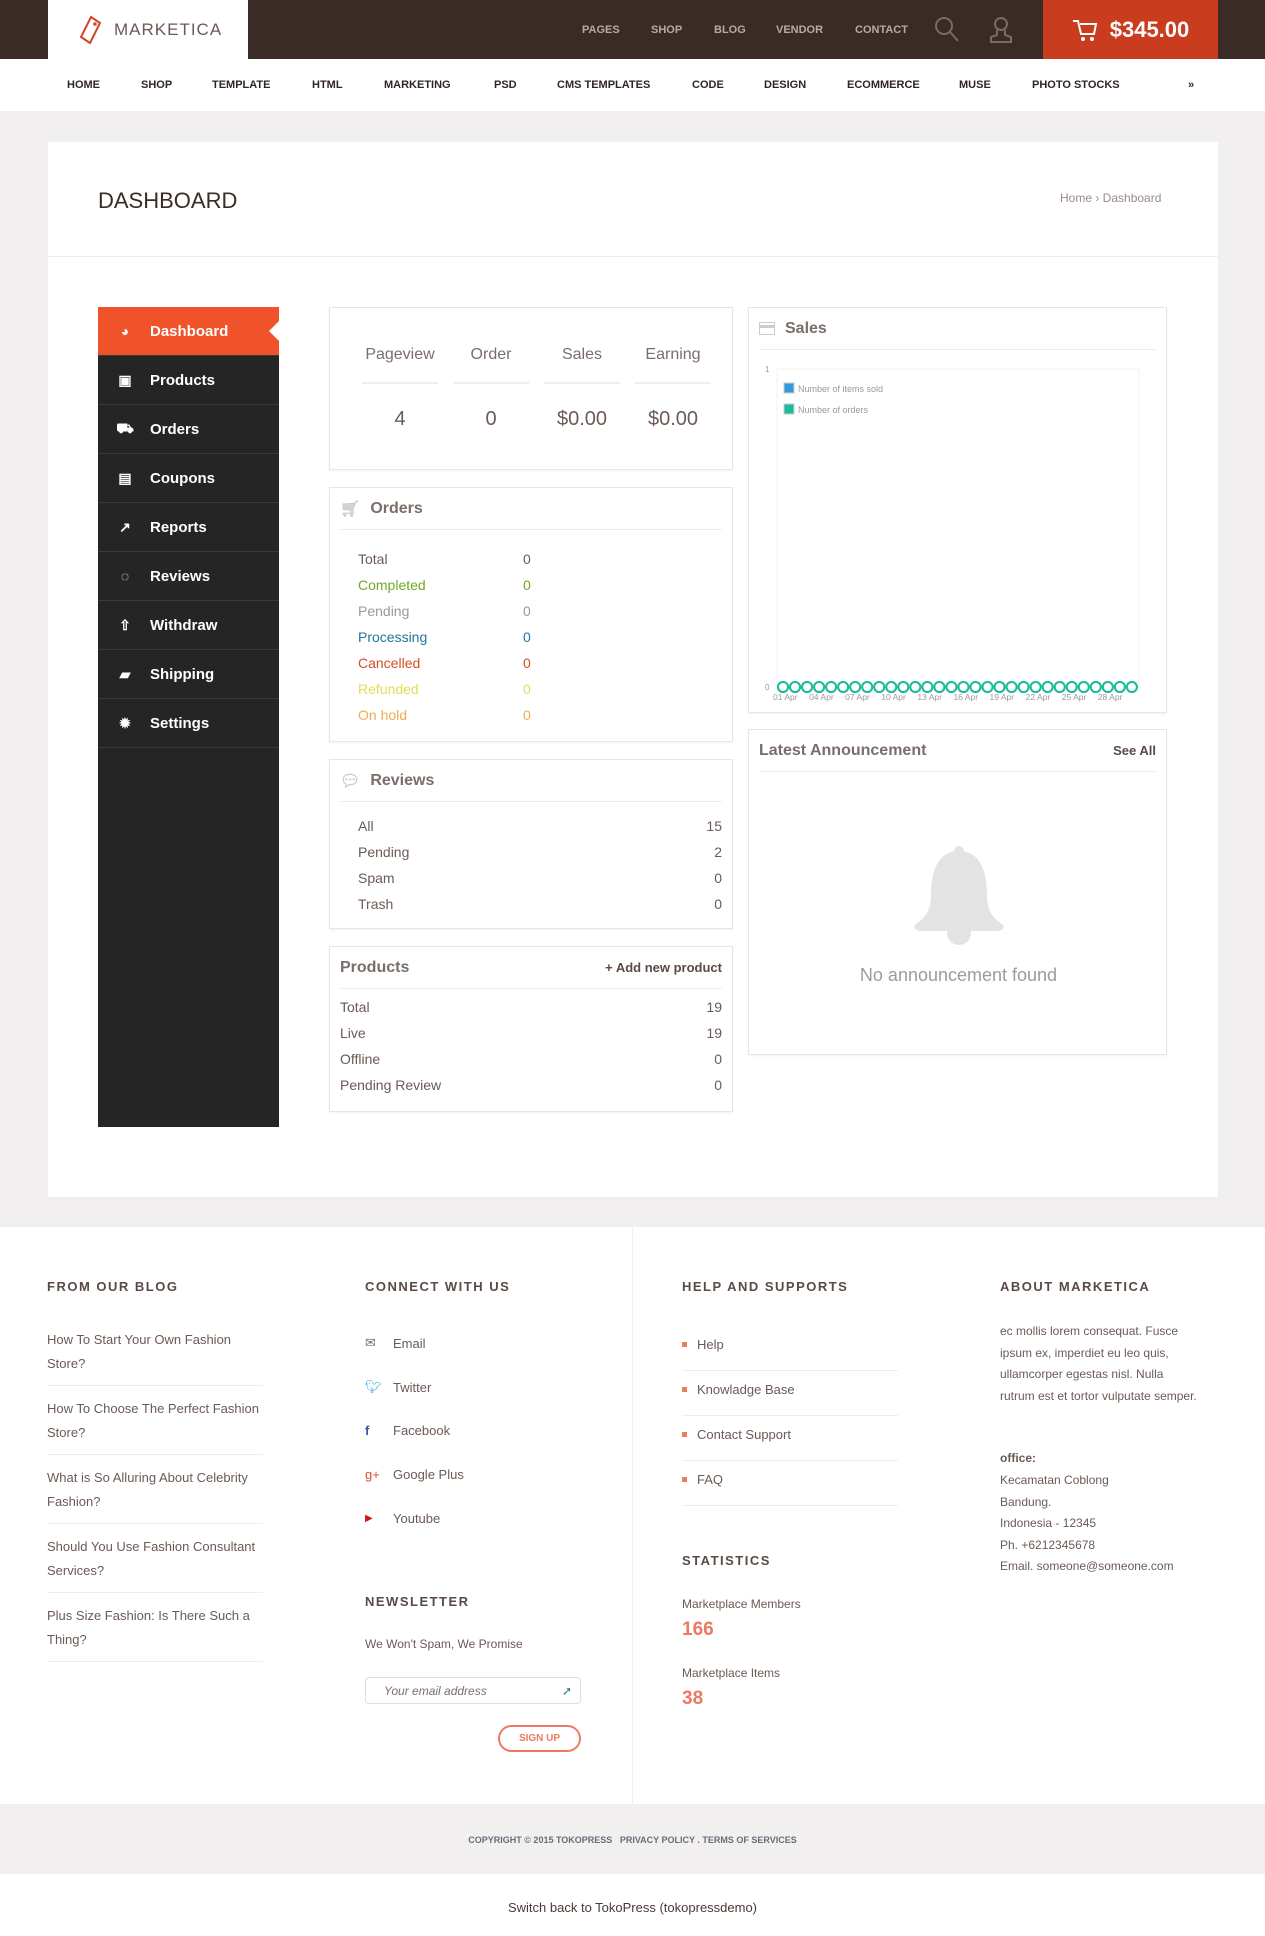 The width and height of the screenshot is (1265, 1936). What do you see at coordinates (1048, 1523) in the screenshot?
I see `address-line: Indonesia - 12345` at bounding box center [1048, 1523].